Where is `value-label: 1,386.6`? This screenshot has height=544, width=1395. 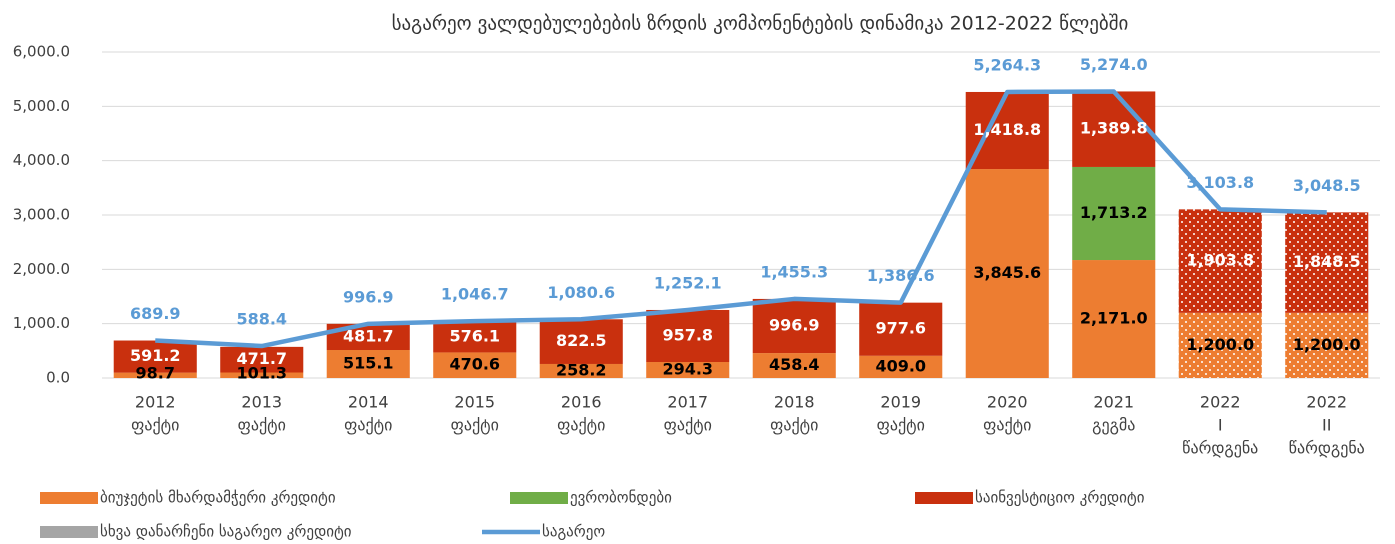 value-label: 1,386.6 is located at coordinates (901, 275).